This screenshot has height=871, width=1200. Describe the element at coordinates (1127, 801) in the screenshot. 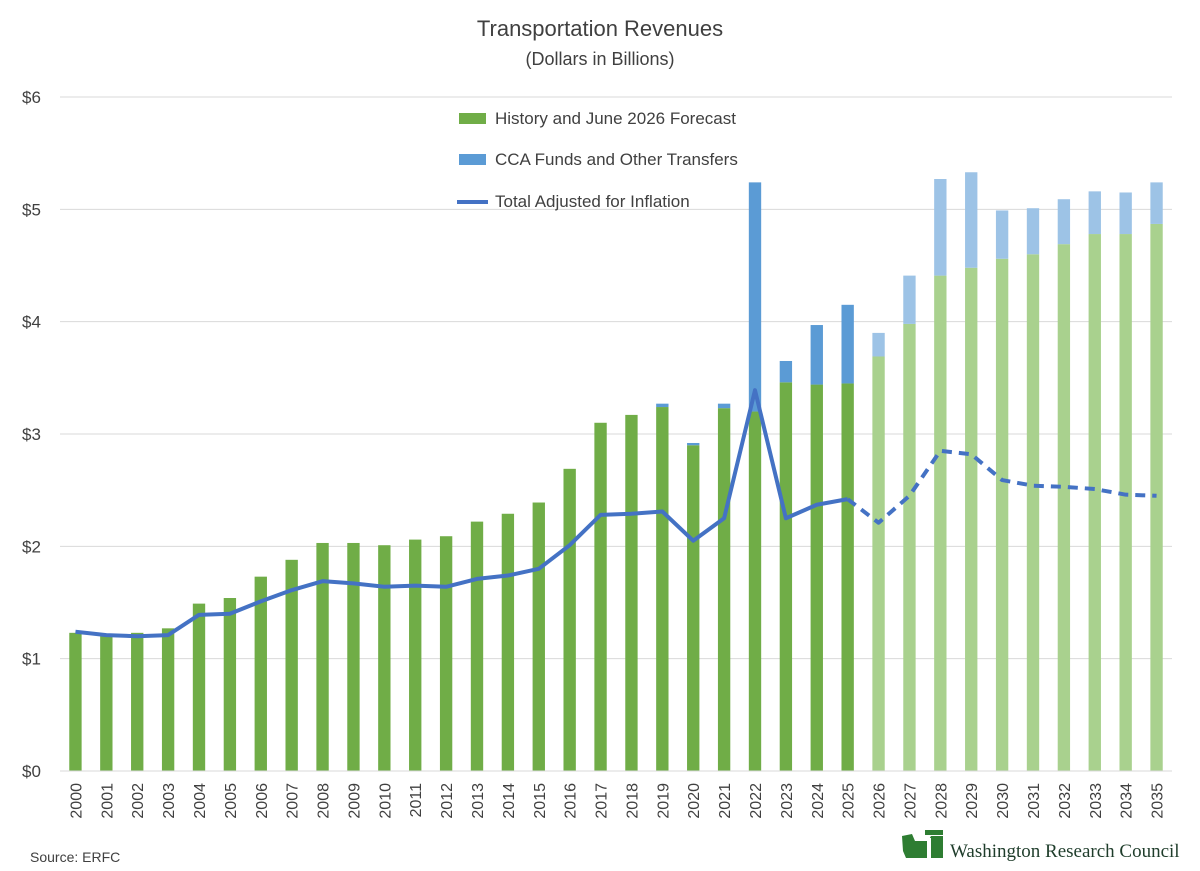

I see `x-tick-label: 2034` at that location.